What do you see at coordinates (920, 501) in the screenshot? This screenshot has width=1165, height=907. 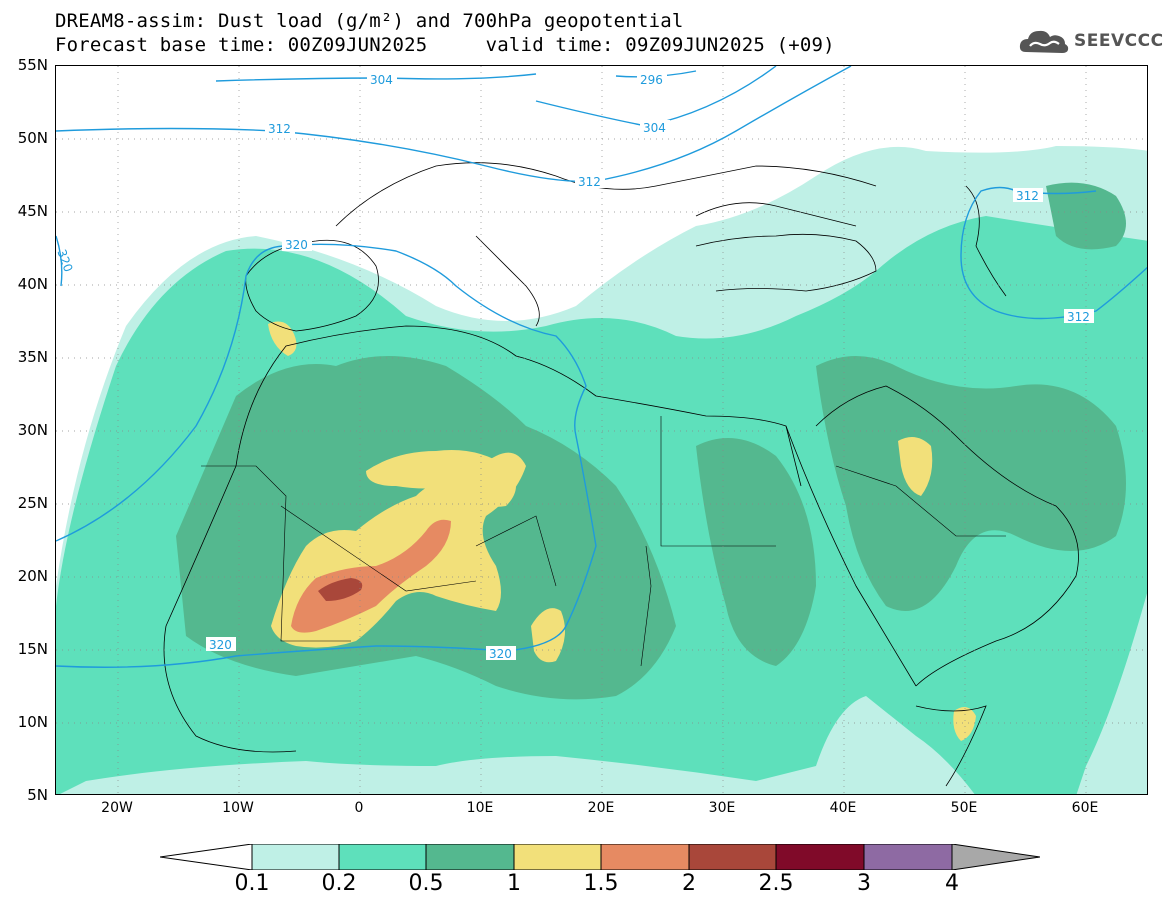 I see `border-saudi` at bounding box center [920, 501].